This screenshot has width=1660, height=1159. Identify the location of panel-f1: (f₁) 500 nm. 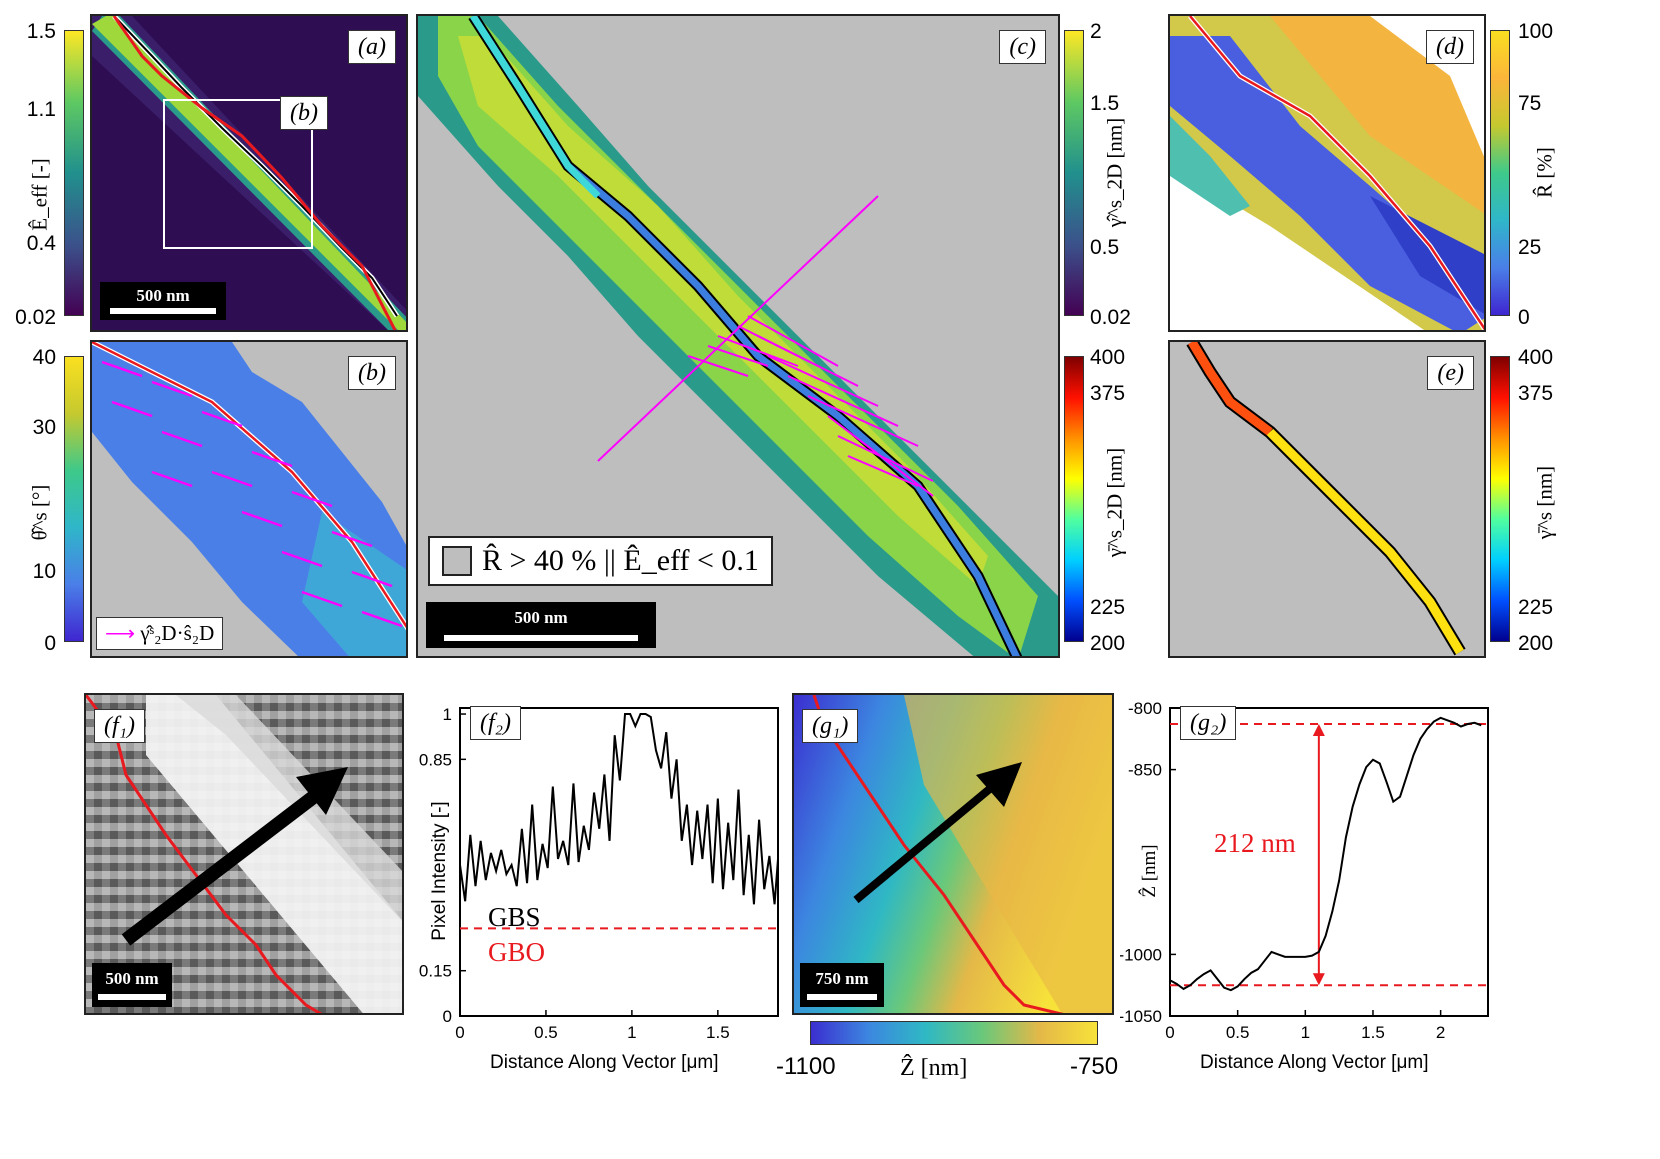
(244, 854).